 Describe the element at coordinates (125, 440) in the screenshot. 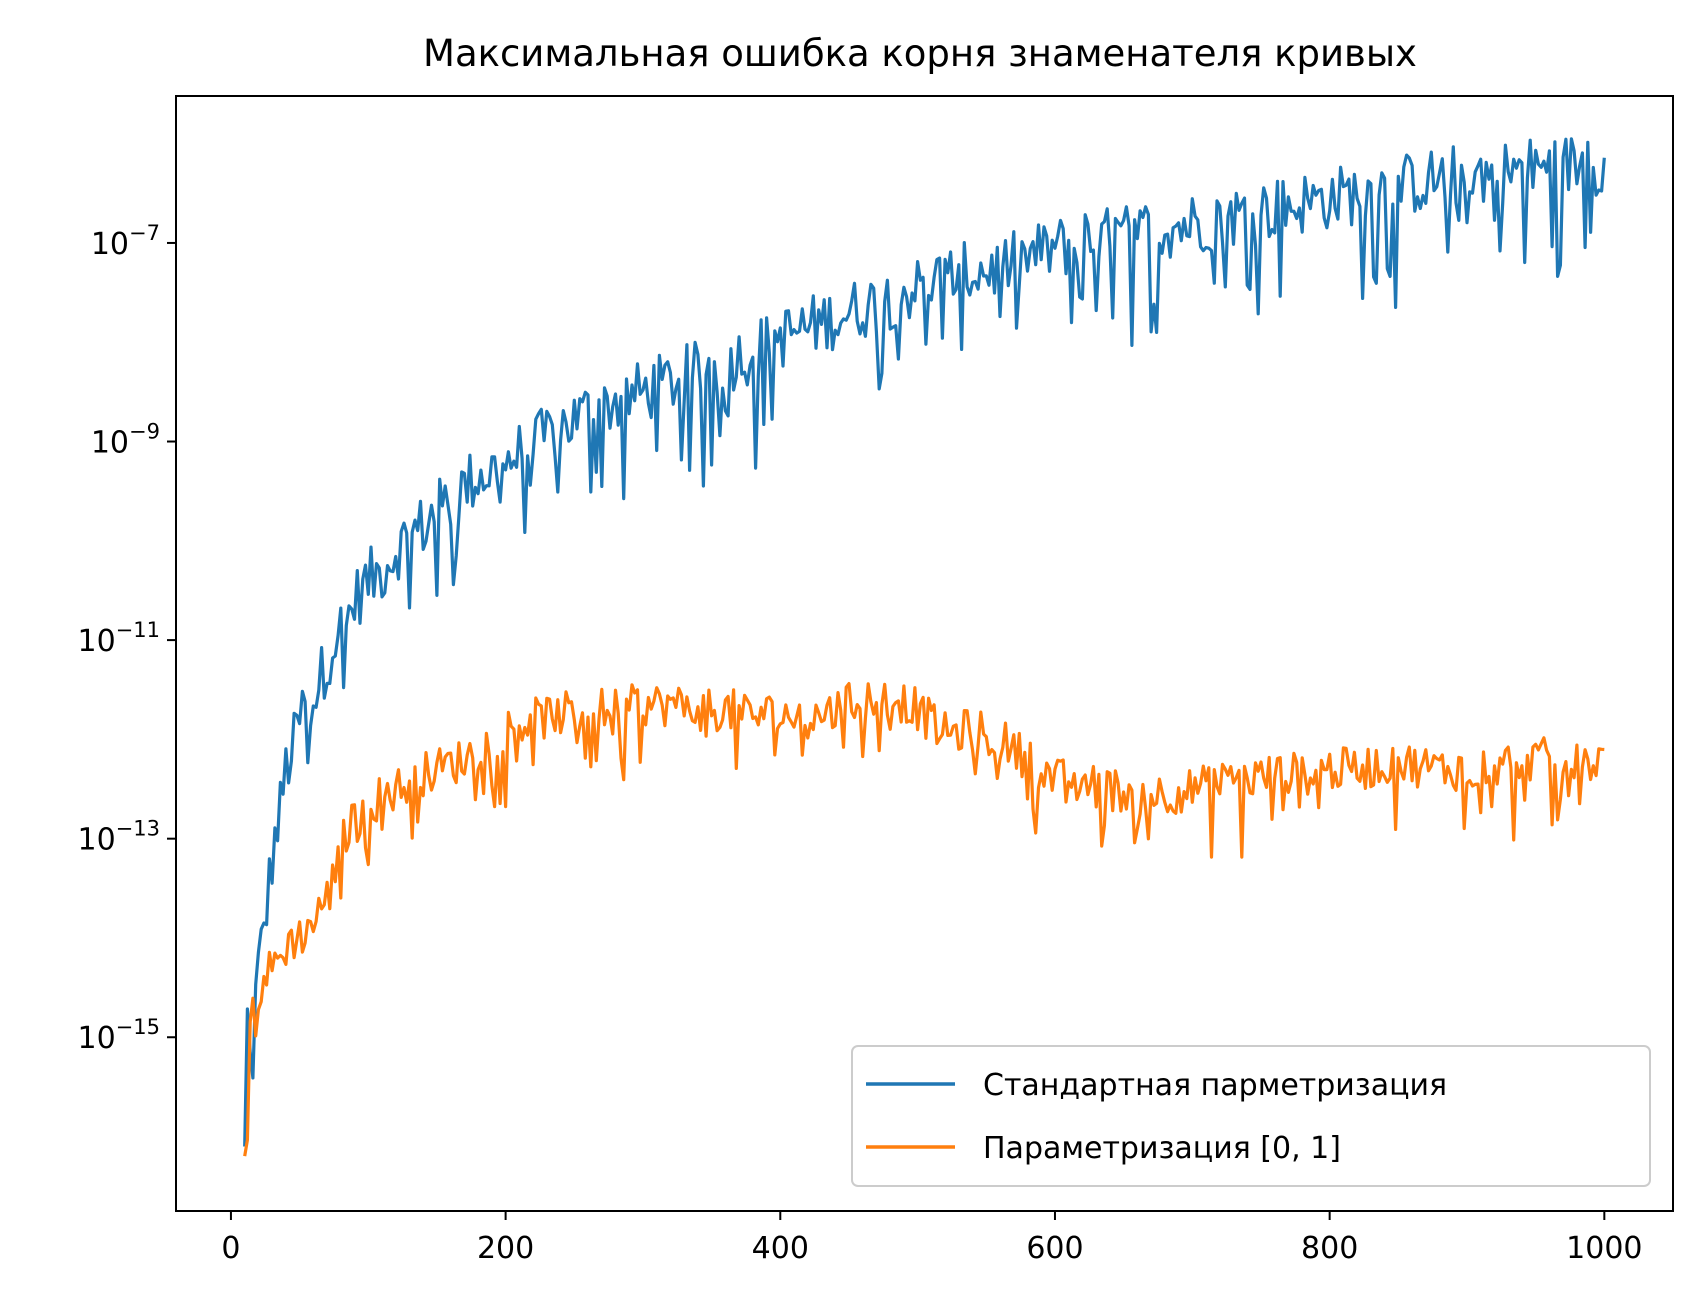

I see `y-tick-label: 10⁻⁹` at that location.